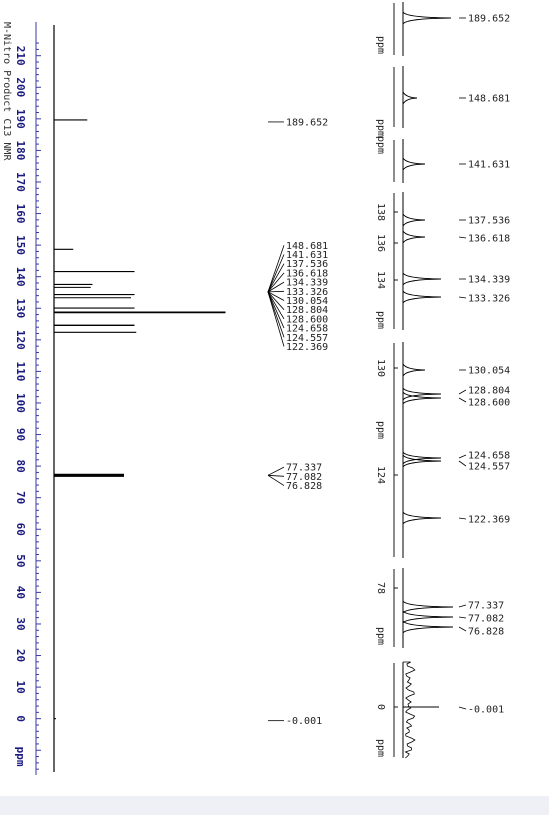  What do you see at coordinates (489, 239) in the screenshot?
I see `inset-peak-label: 136.618` at bounding box center [489, 239].